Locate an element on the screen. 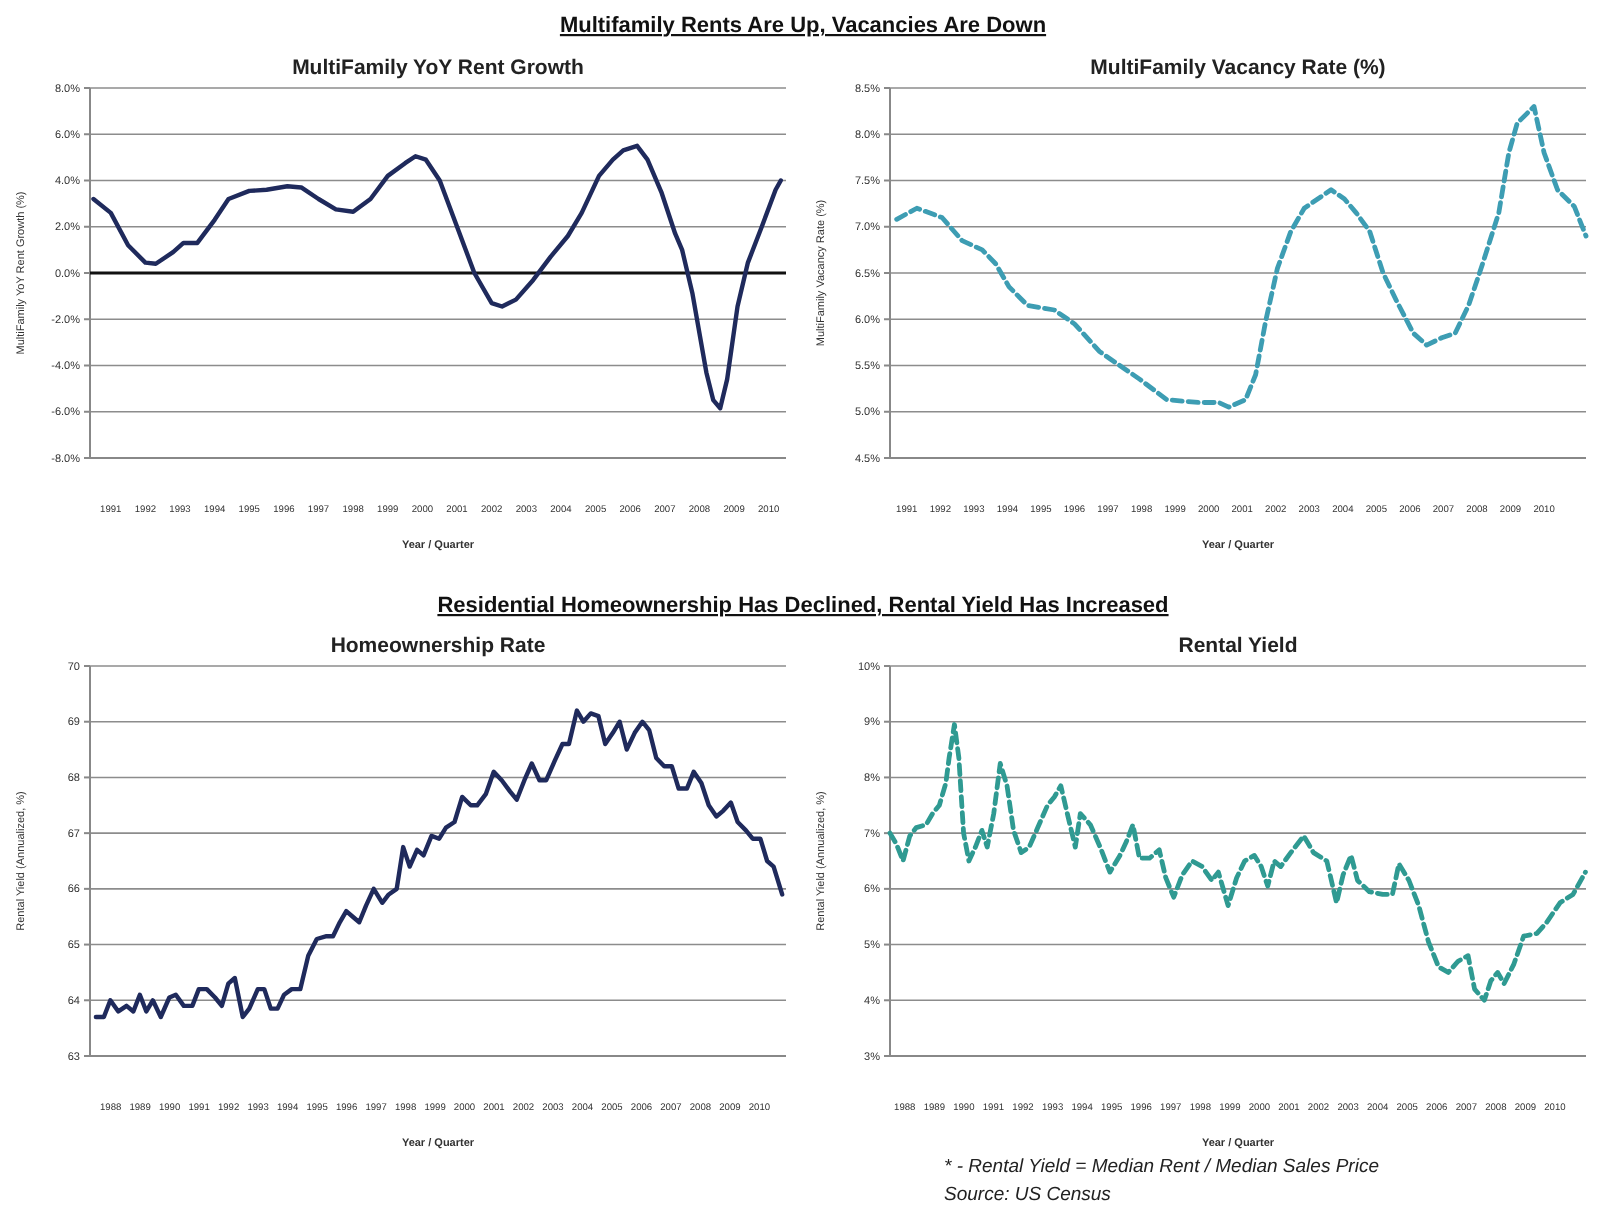  text: Residential Homeownership Has Declined, Rental Yield Has Increased is located at coordinates (803, 606).